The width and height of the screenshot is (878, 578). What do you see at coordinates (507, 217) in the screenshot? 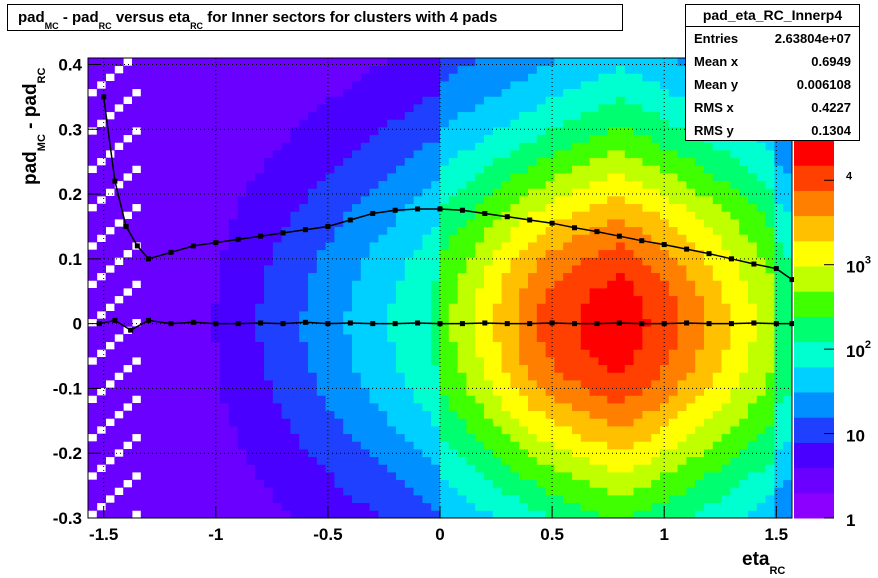
I see `profile-point-rms` at bounding box center [507, 217].